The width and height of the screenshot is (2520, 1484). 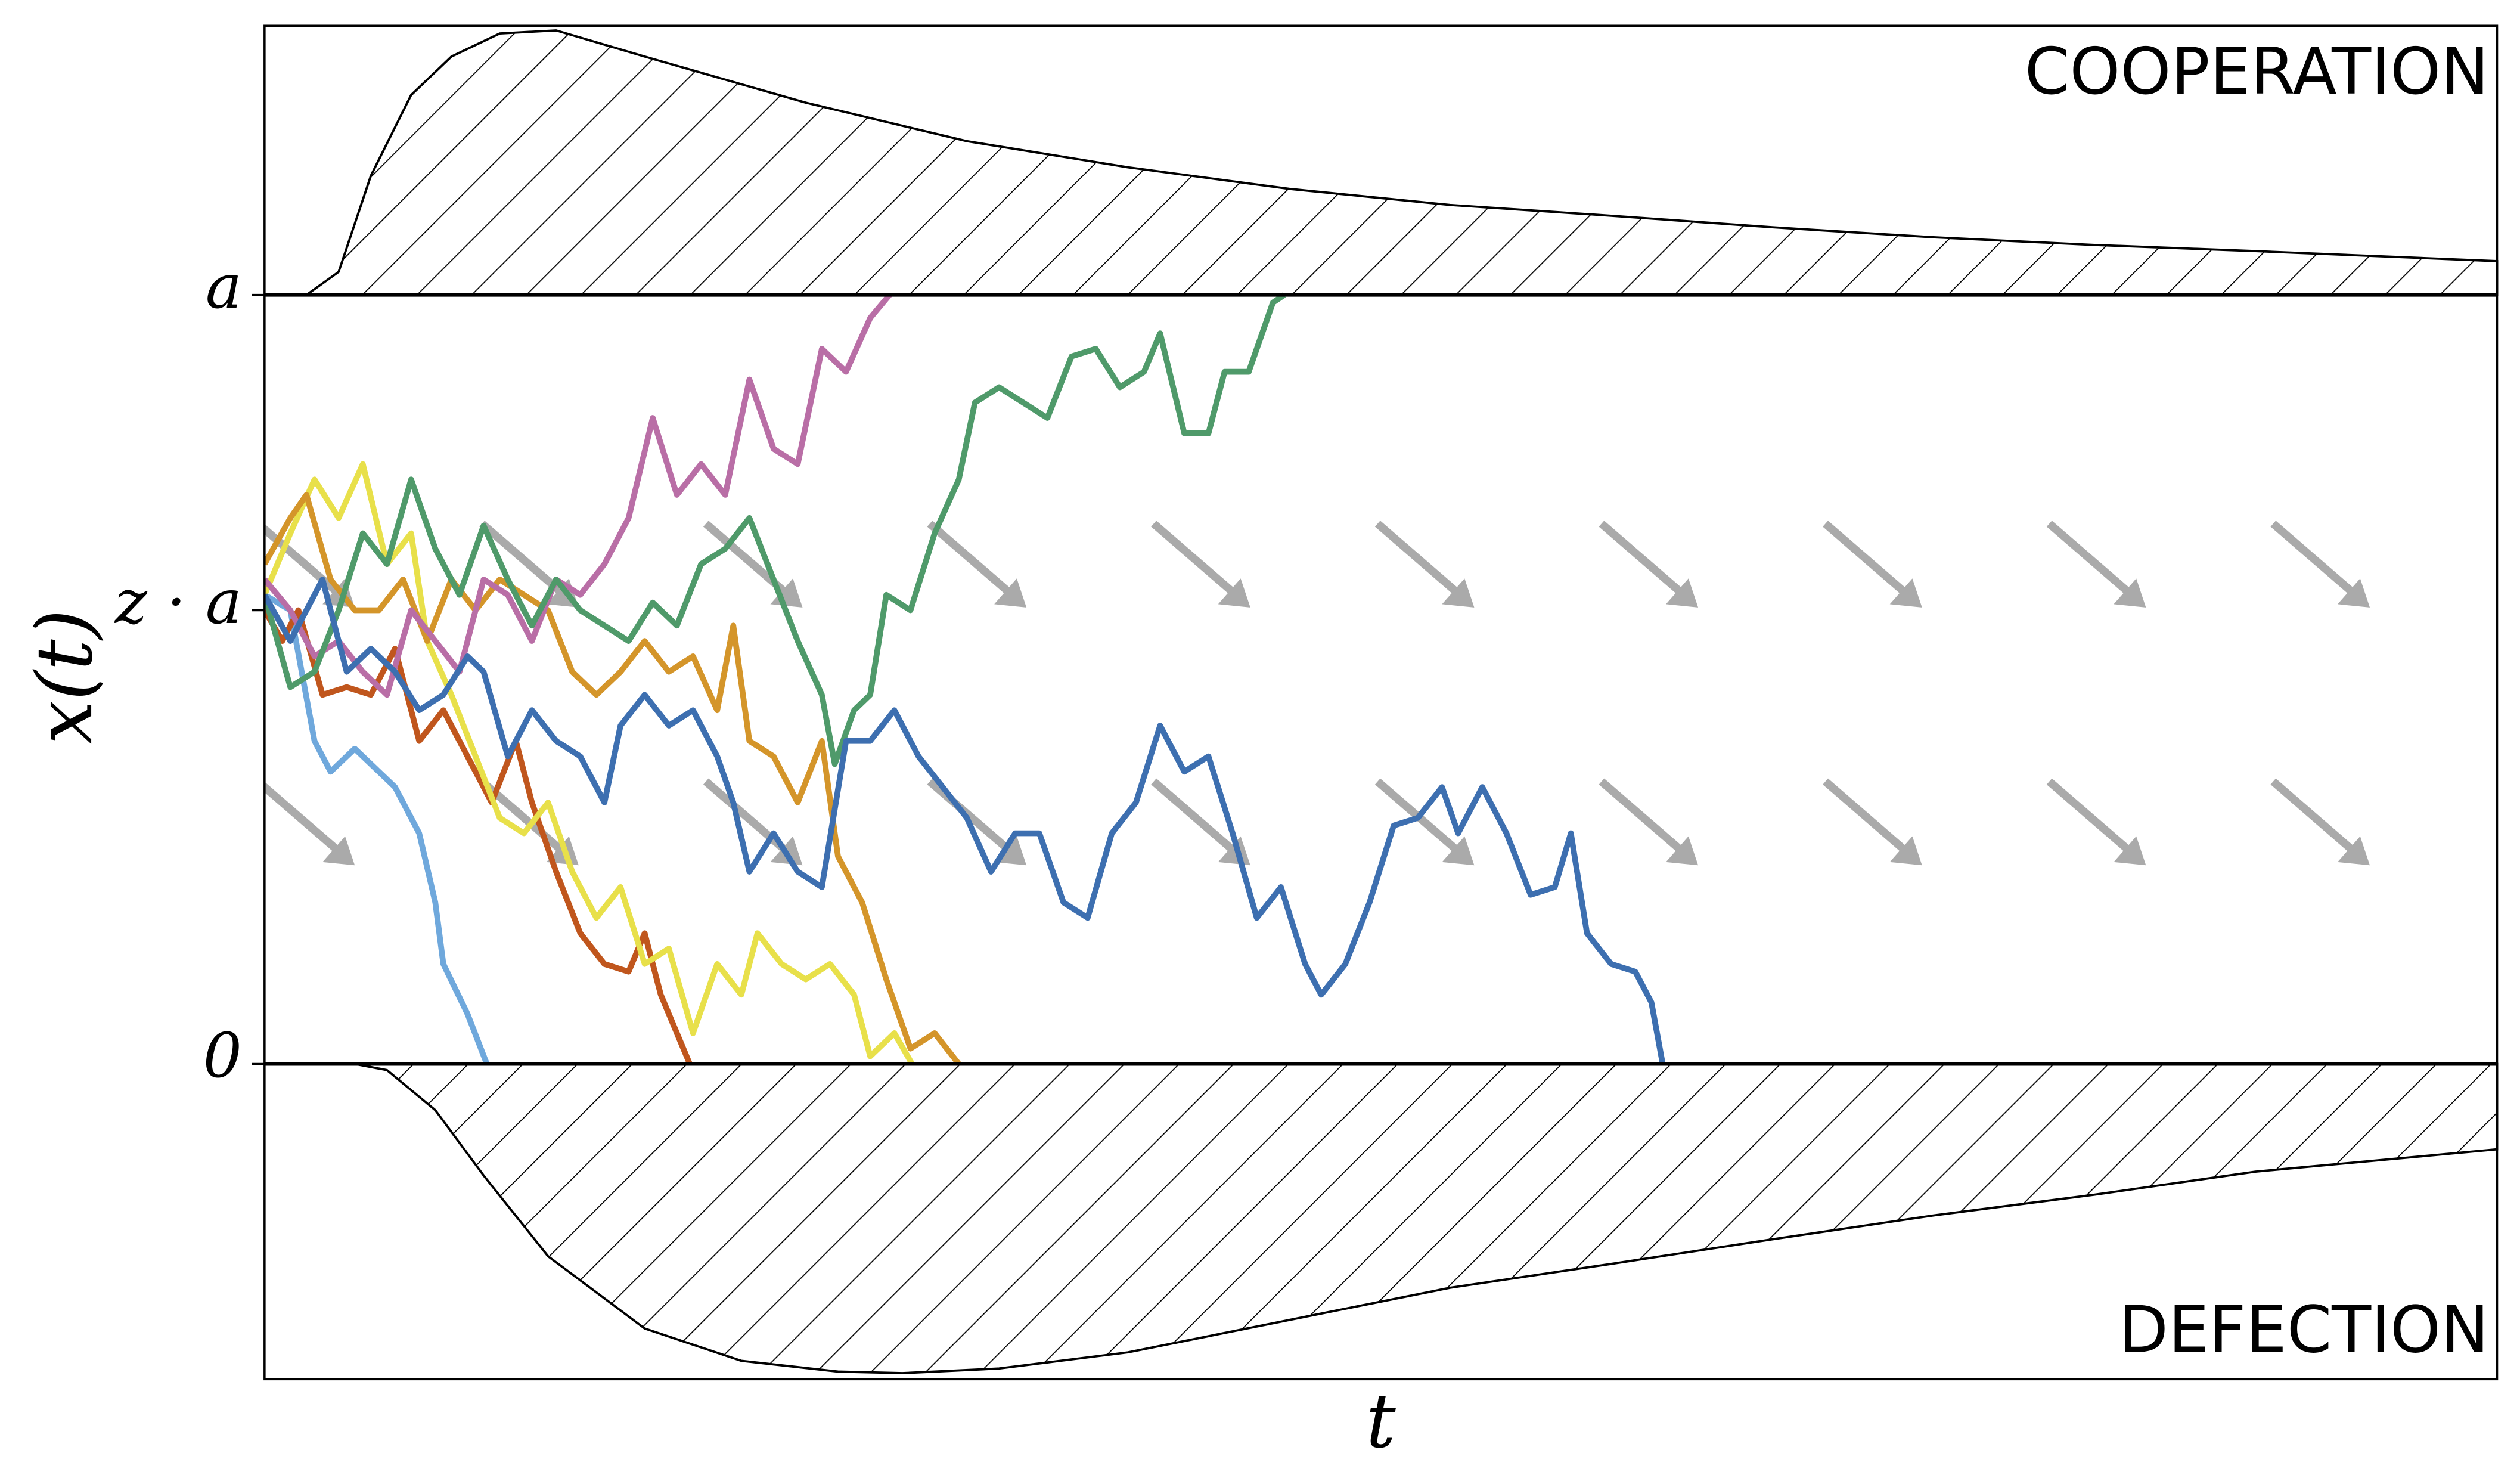 What do you see at coordinates (224, 287) in the screenshot?
I see `y-tick-label: a` at bounding box center [224, 287].